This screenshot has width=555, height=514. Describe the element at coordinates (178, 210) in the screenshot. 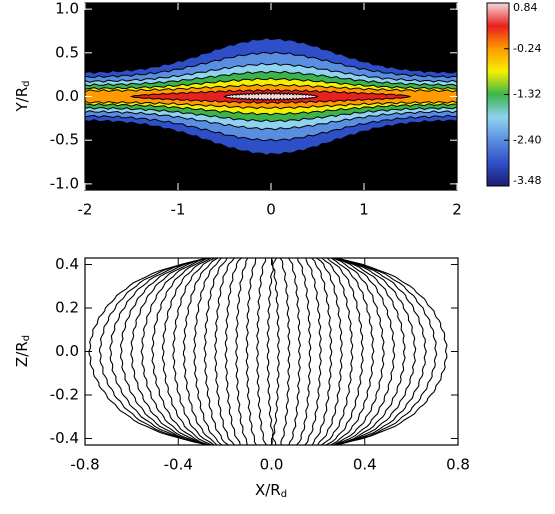

I see `x-tick-label: -1` at that location.